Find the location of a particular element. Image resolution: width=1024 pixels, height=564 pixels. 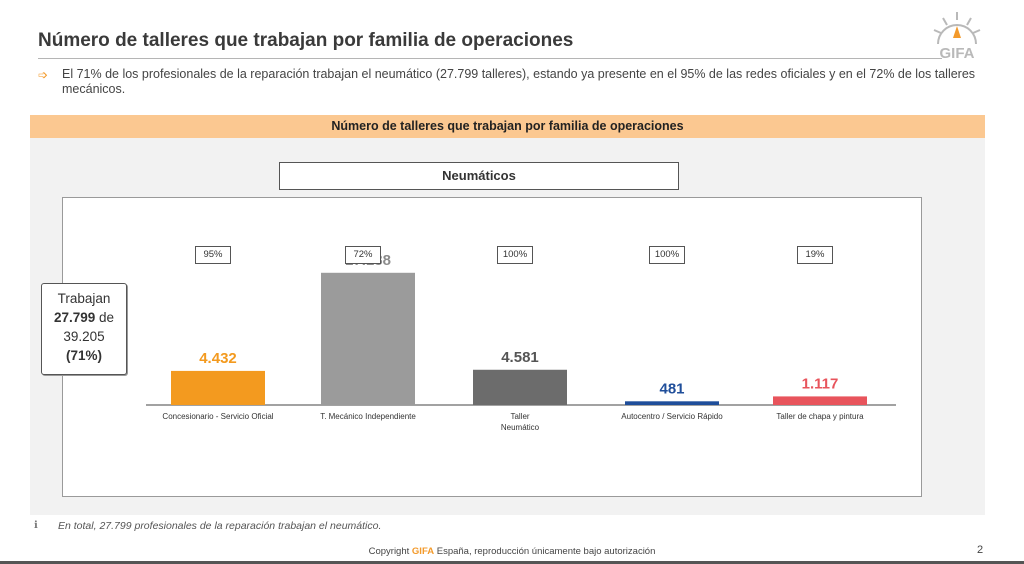

callout-line1: Trabajan is located at coordinates (84, 298).